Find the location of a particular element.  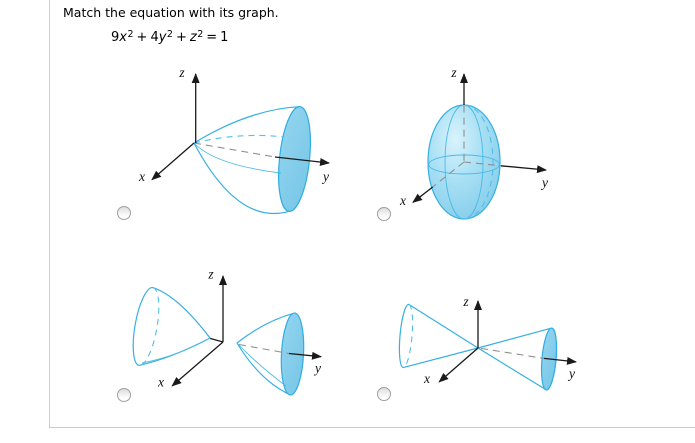

graph-paraboloid: z x y is located at coordinates (234, 140).